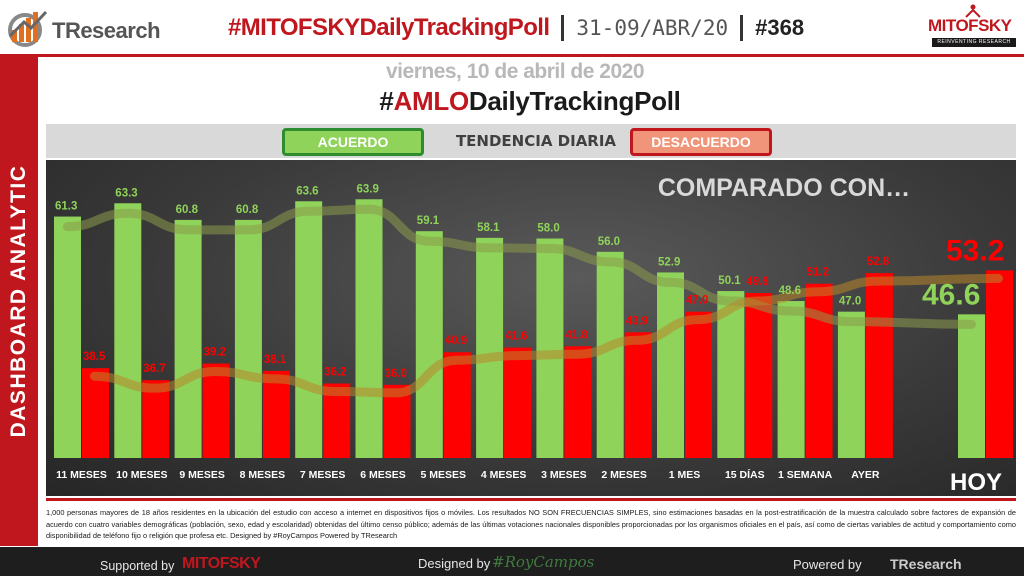 The width and height of the screenshot is (1024, 576). I want to click on legend-agree: ACUERDO, so click(353, 142).